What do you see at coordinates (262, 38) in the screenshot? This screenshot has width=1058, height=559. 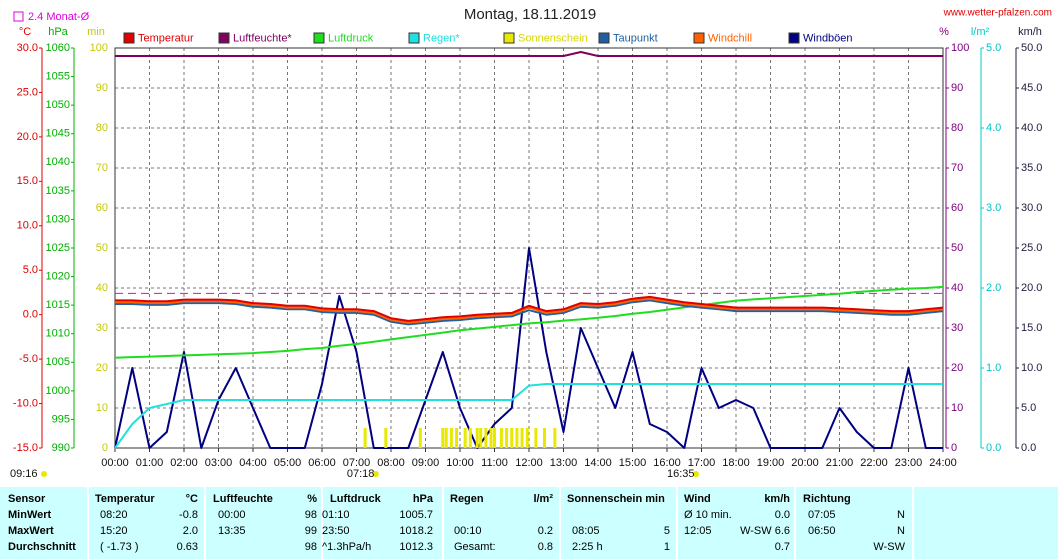 I see `legend-label: Luftfeuchte*` at bounding box center [262, 38].